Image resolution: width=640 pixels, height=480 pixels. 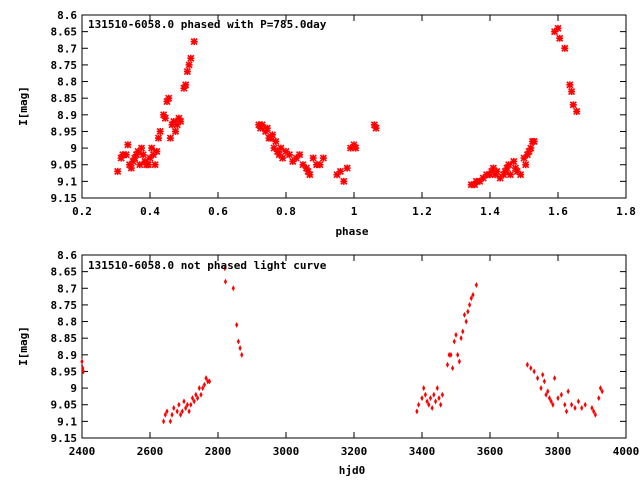 What do you see at coordinates (422, 211) in the screenshot?
I see `x-tick-label: 1.2` at bounding box center [422, 211].